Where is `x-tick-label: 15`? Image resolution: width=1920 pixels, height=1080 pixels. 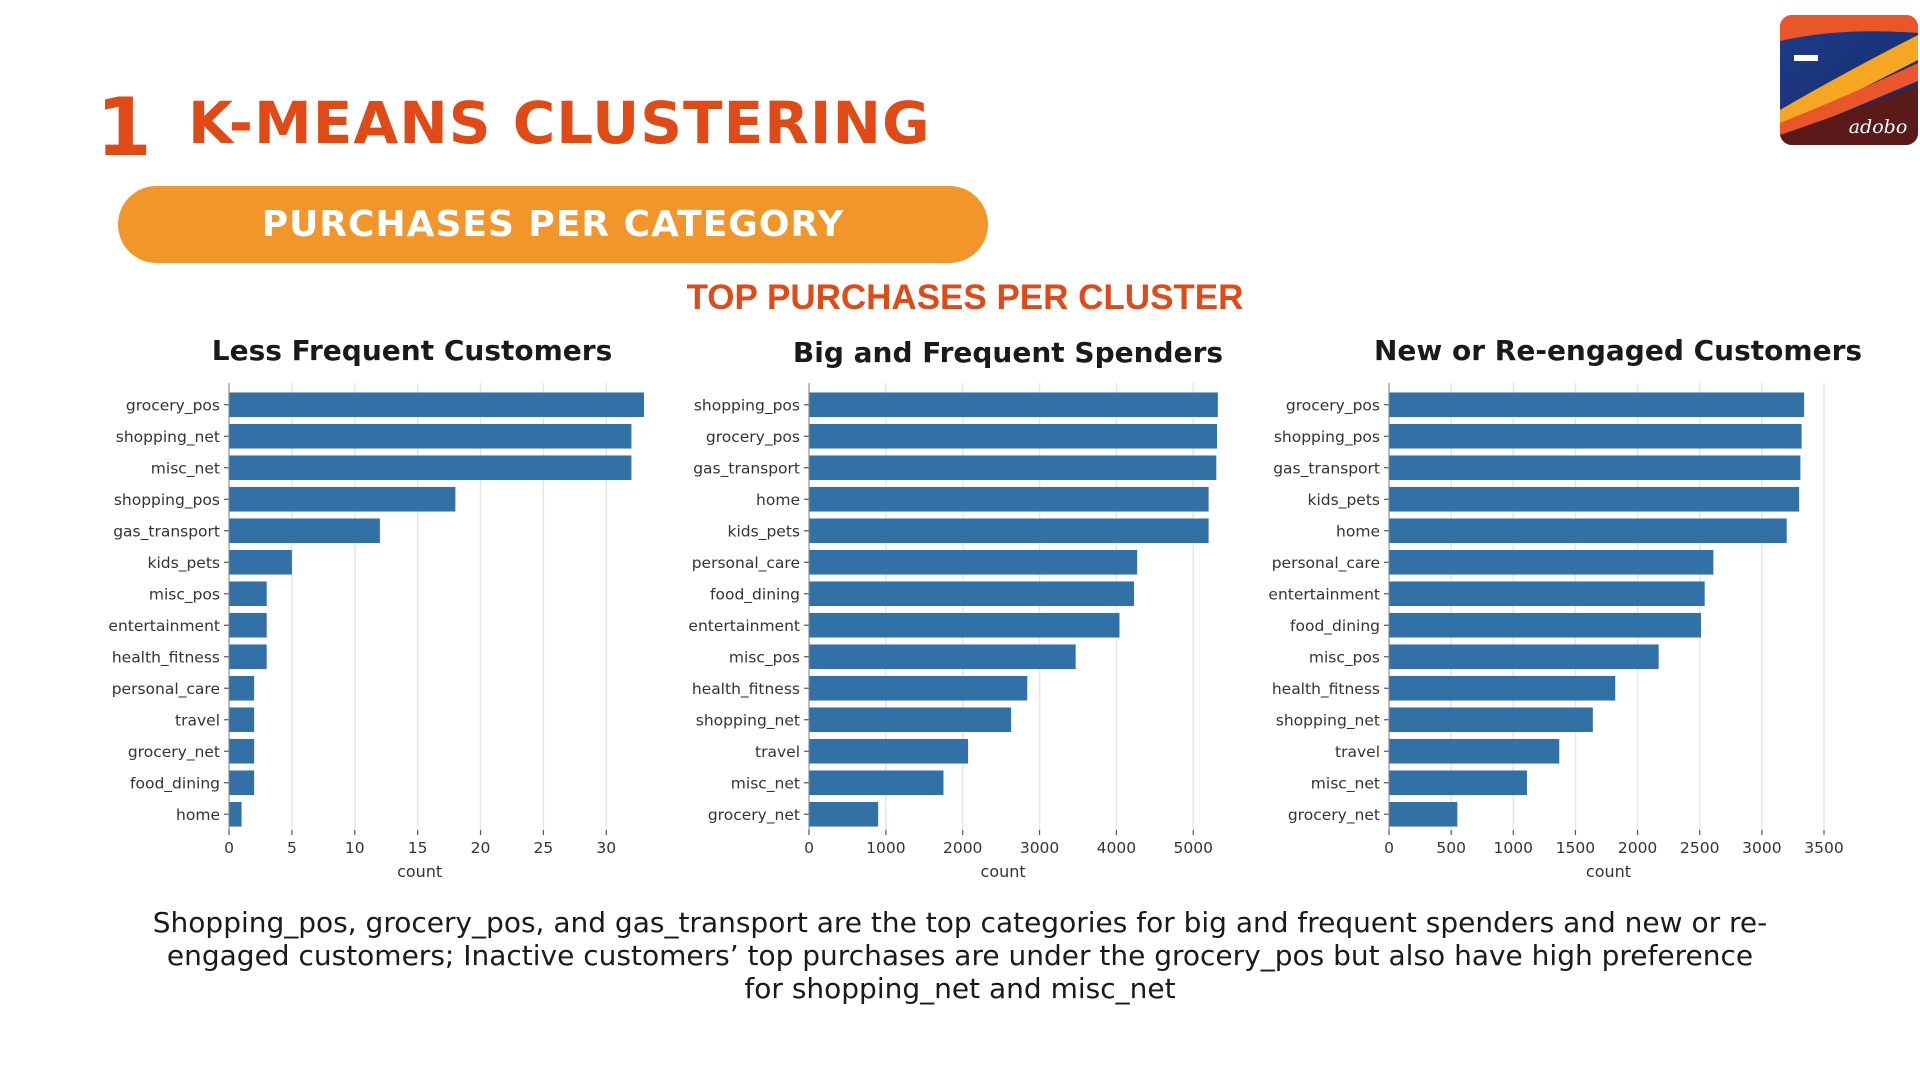 x-tick-label: 15 is located at coordinates (418, 848).